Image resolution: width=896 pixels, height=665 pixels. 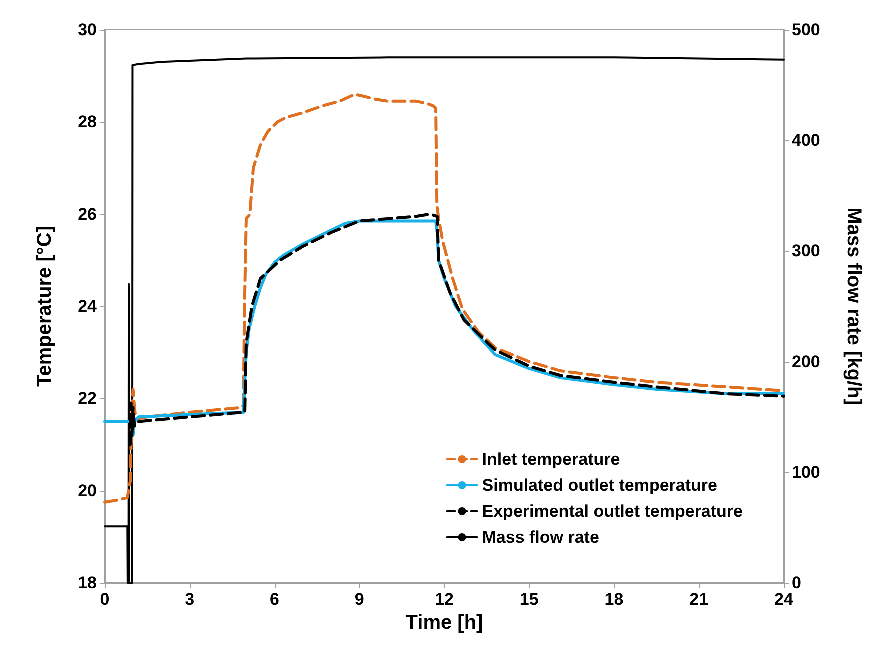 I want to click on x-tick-label: 0, so click(x=105, y=599).